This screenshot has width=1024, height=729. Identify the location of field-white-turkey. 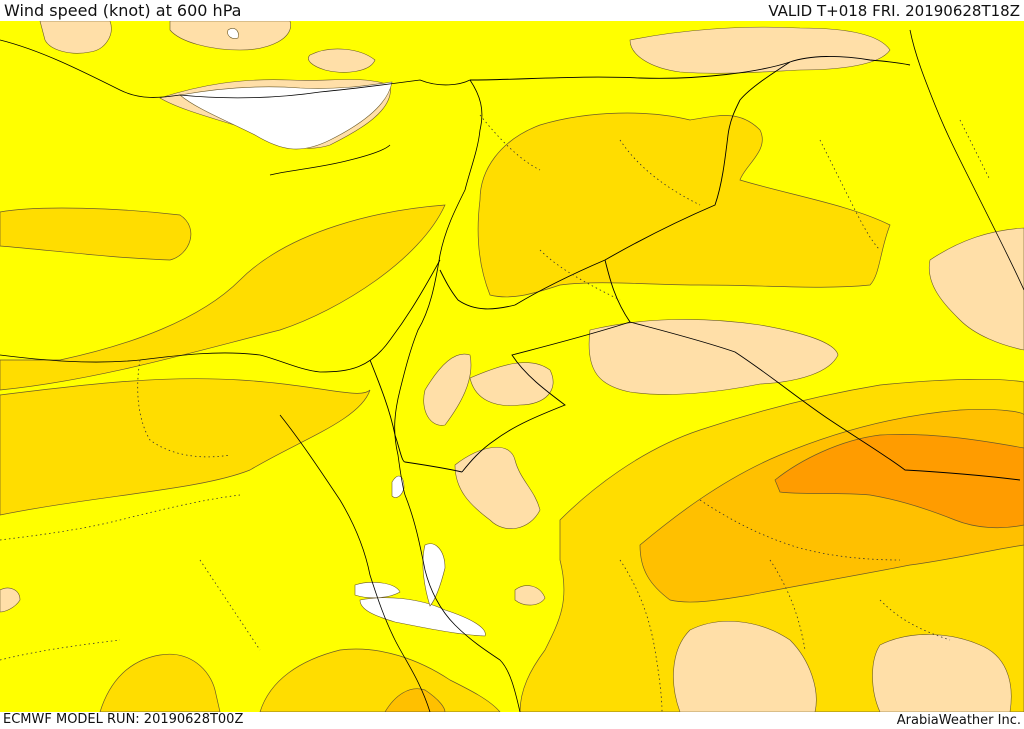
(286, 115).